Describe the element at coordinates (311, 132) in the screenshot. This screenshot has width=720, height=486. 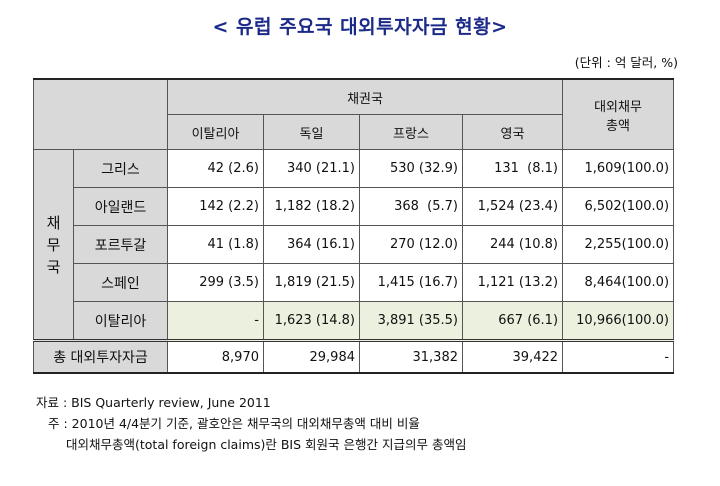
I see `creditor-col-header: 독일` at that location.